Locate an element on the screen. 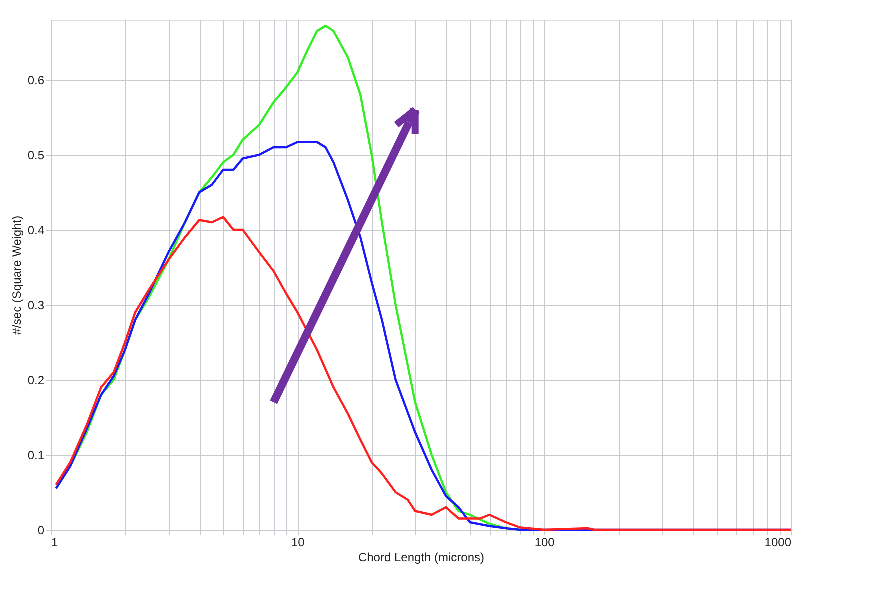 The width and height of the screenshot is (875, 613). x-axis-title: Chord Length (microns) is located at coordinates (421, 557).